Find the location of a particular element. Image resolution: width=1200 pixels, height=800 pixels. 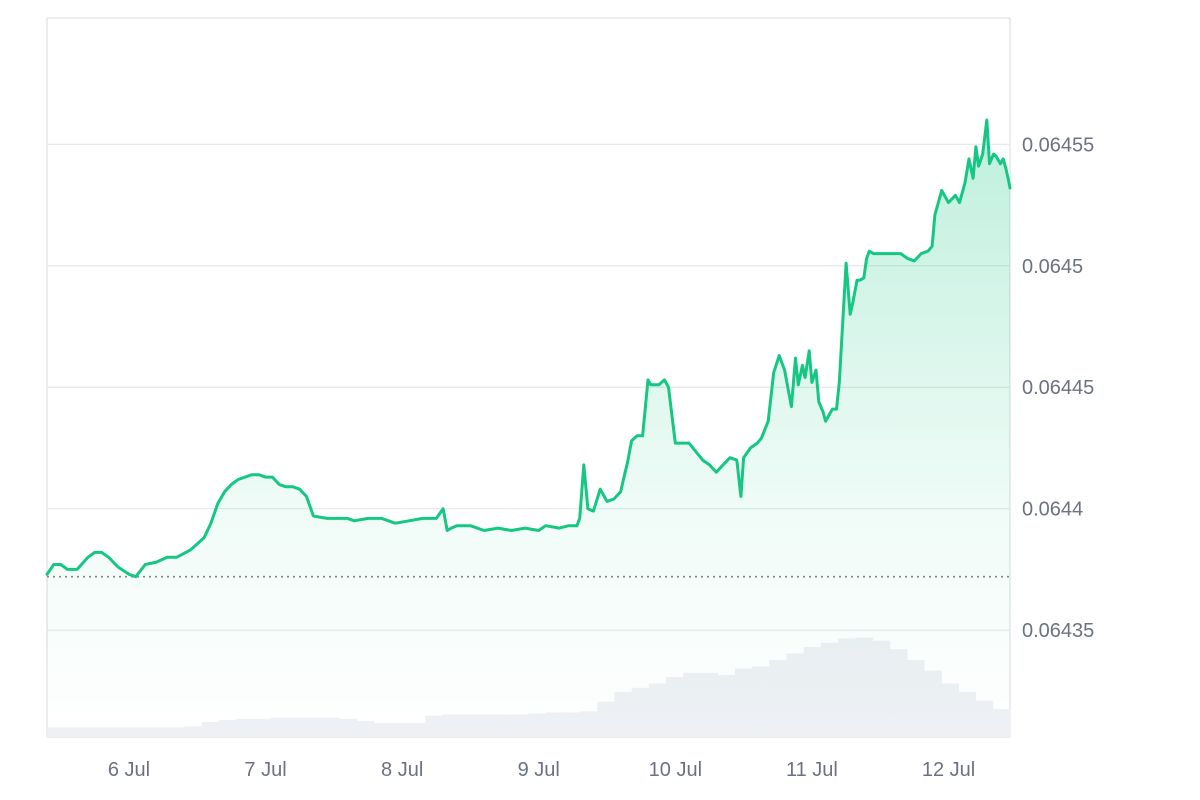

x-axis-ticks: 6 Jul 7 Jul 8 Jul 9 Jul 10 Jul 11 Jul 12 Jul is located at coordinates (541, 770).